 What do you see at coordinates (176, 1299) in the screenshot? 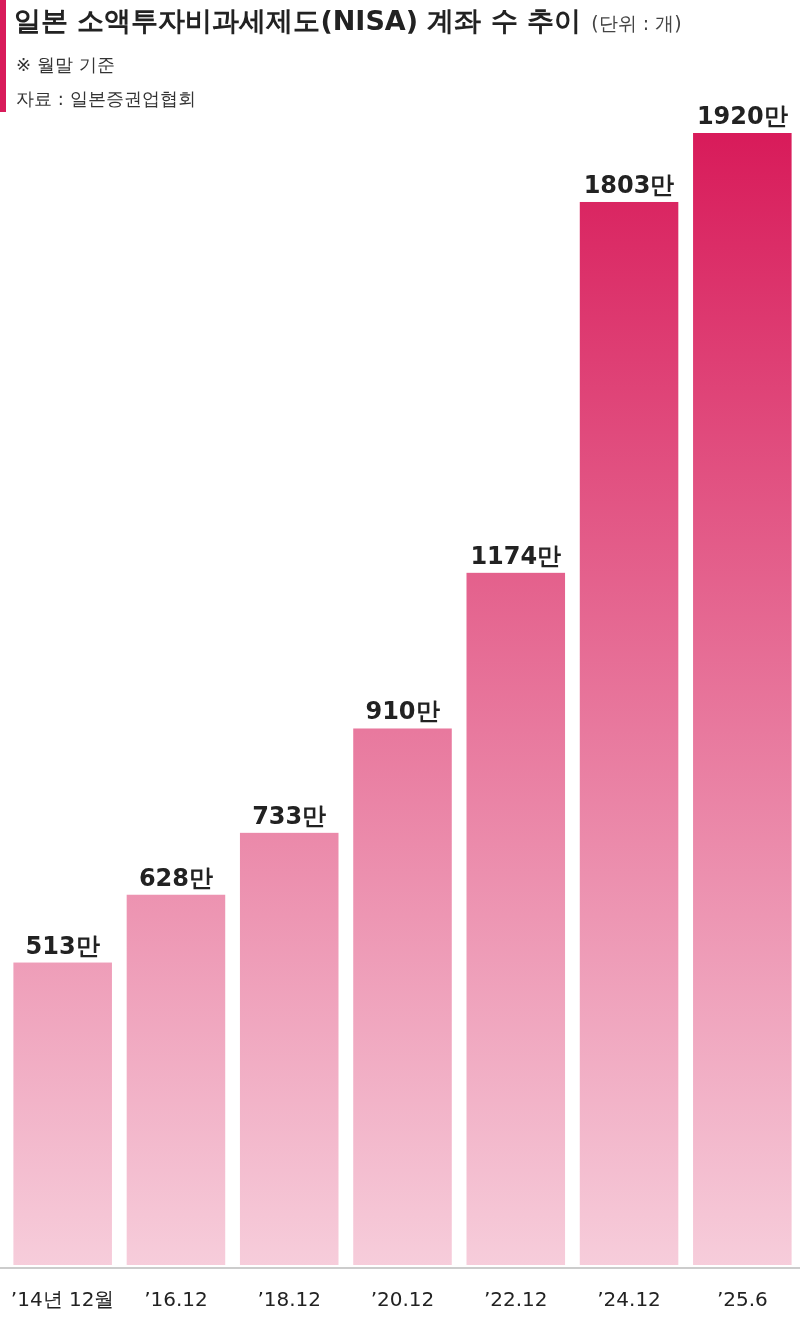
I see `x-tick-label: ’16.12` at bounding box center [176, 1299].